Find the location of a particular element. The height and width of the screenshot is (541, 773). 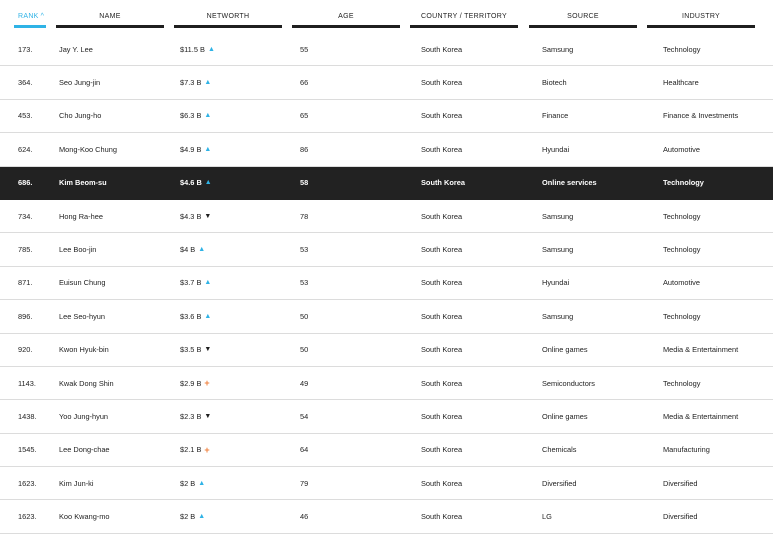

name-cell-text: Kwak Dong Shin is located at coordinates (86, 383).